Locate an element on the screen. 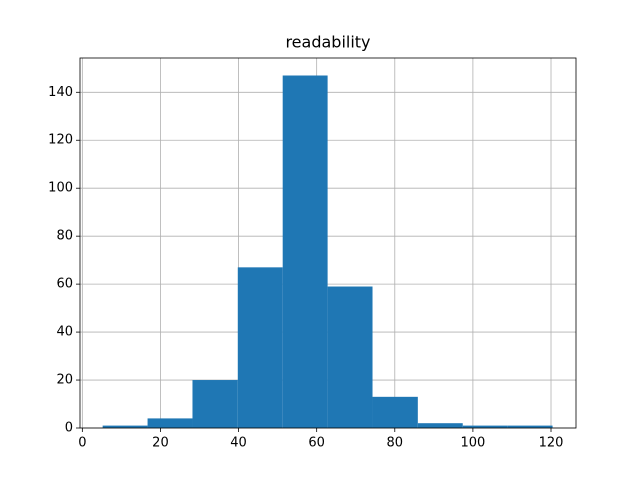 The height and width of the screenshot is (484, 640). x-tick-label: 0 is located at coordinates (82, 443).